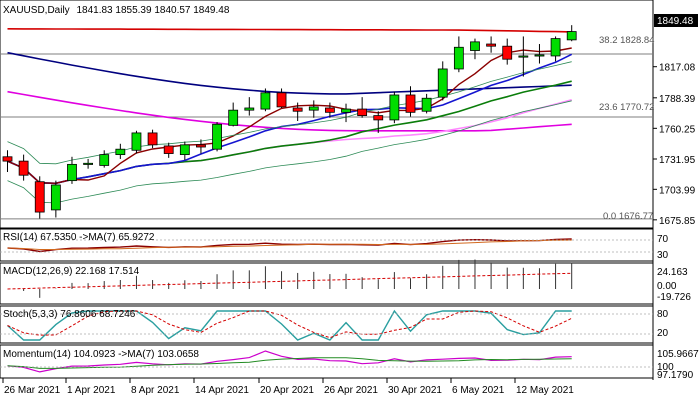  I want to click on momentum-tick-mid: 100, so click(665, 367).